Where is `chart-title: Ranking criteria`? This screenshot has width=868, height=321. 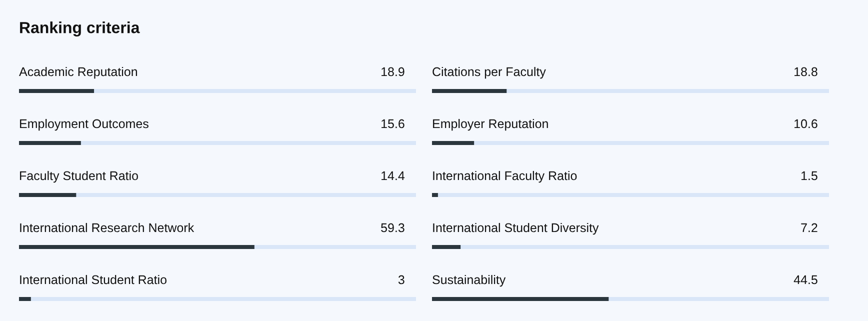 chart-title: Ranking criteria is located at coordinates (80, 29).